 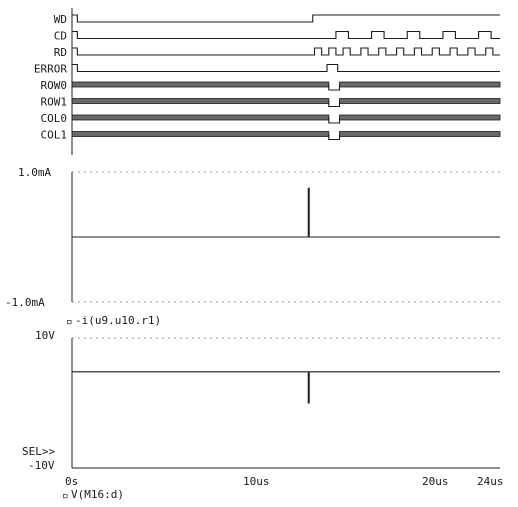 What do you see at coordinates (38, 451) in the screenshot?
I see `sel-marker: SEL>>` at bounding box center [38, 451].